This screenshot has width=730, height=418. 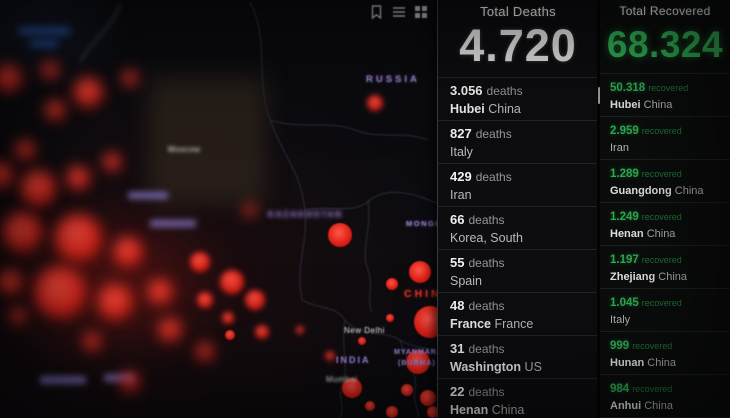 What do you see at coordinates (457, 219) in the screenshot?
I see `item-value: 66` at bounding box center [457, 219].